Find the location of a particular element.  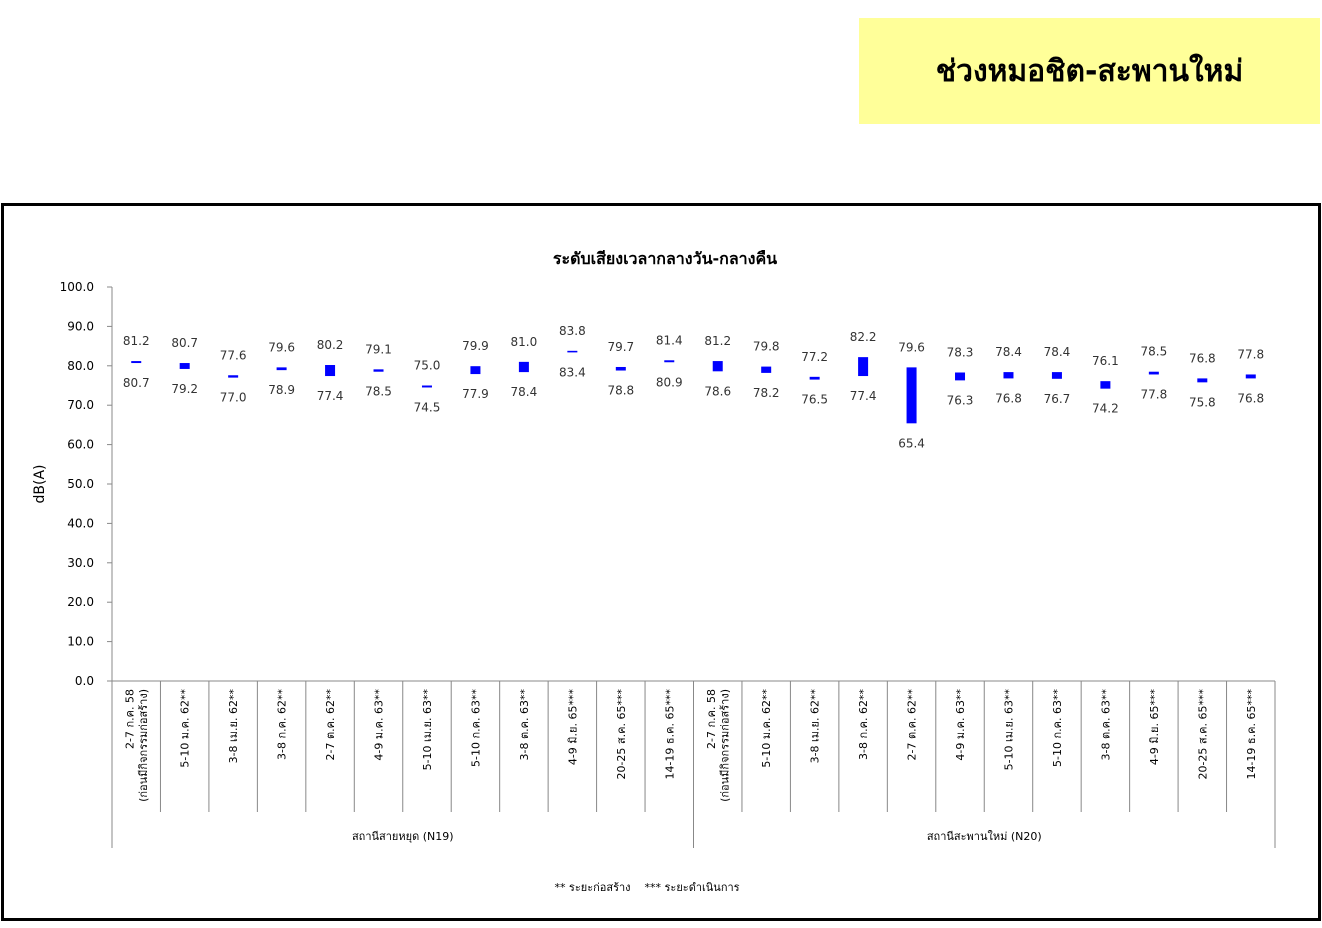

high-label: 80.2 is located at coordinates (330, 345).